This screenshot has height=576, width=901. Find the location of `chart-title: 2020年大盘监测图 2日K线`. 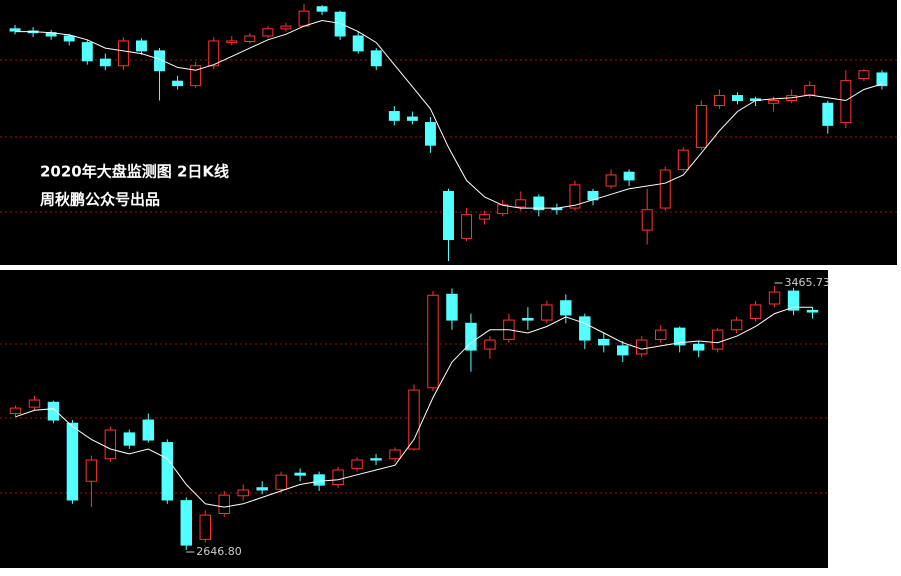

chart-title: 2020年大盘监测图 2日K线 is located at coordinates (134, 172).